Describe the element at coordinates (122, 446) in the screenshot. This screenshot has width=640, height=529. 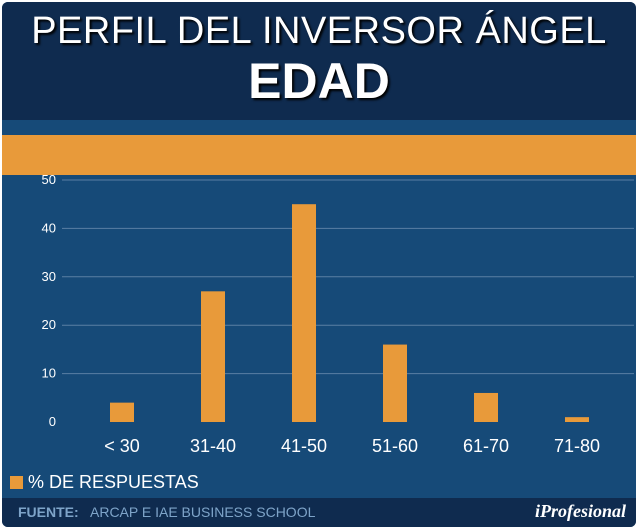
I see `x-tick-label: < 30` at that location.